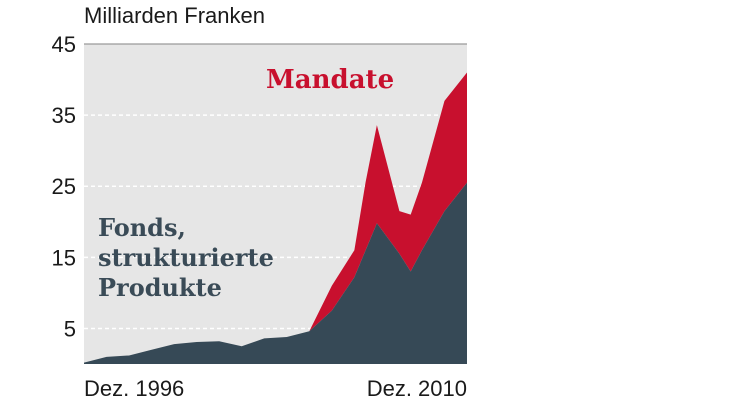 The image size is (740, 416). Describe the element at coordinates (174, 15) in the screenshot. I see `y-axis-unit-label: Milliarden Franken` at that location.